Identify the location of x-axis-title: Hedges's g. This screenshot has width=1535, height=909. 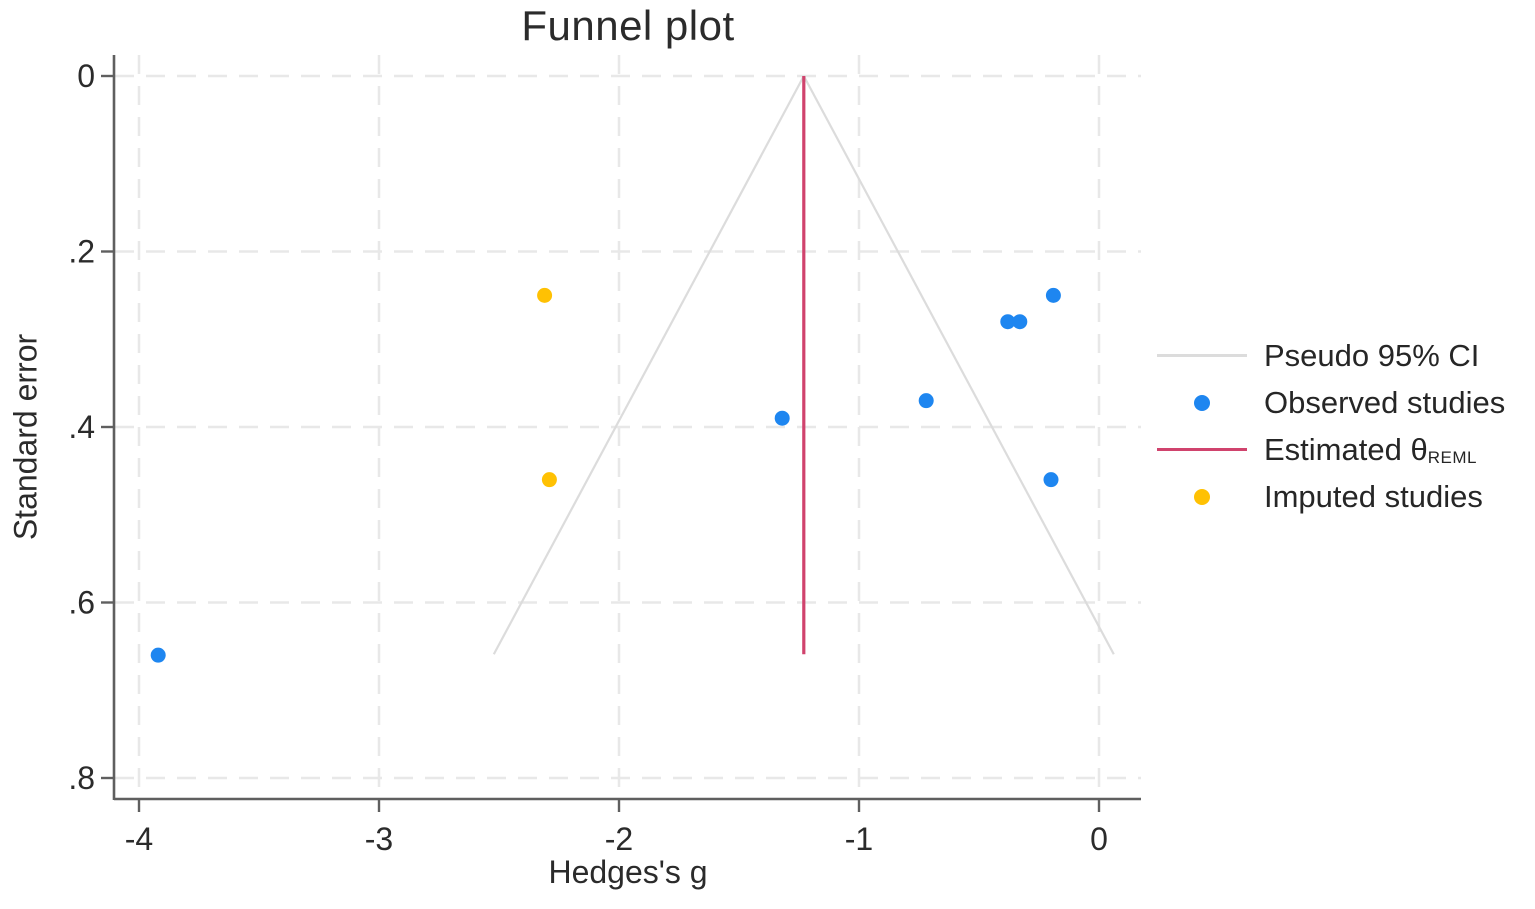
(628, 872).